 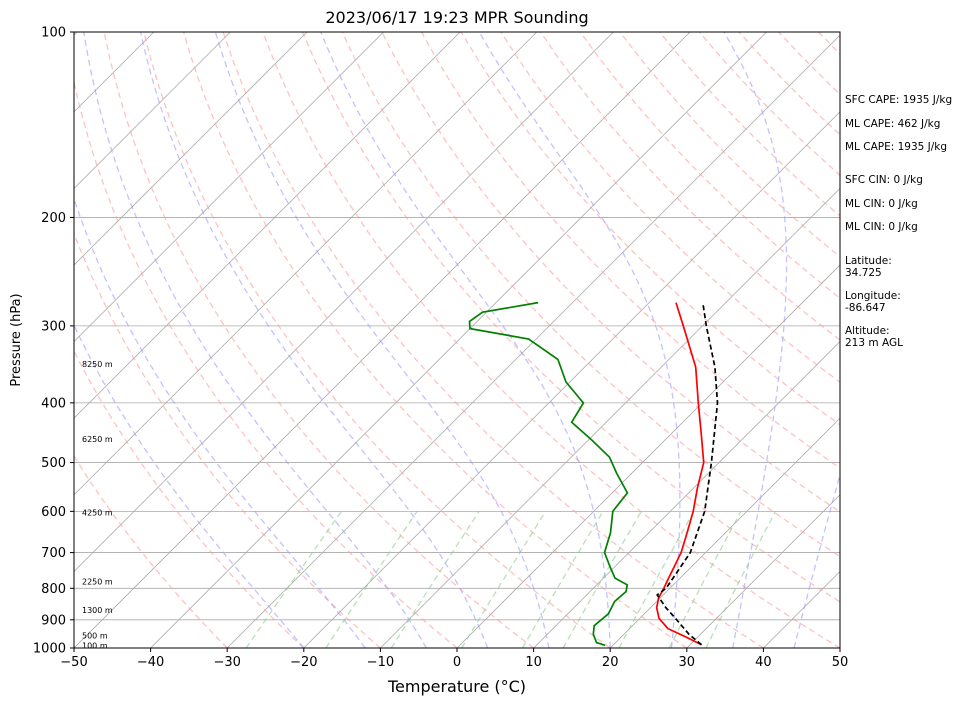 I want to click on x-tick-label: 30, so click(x=687, y=662).